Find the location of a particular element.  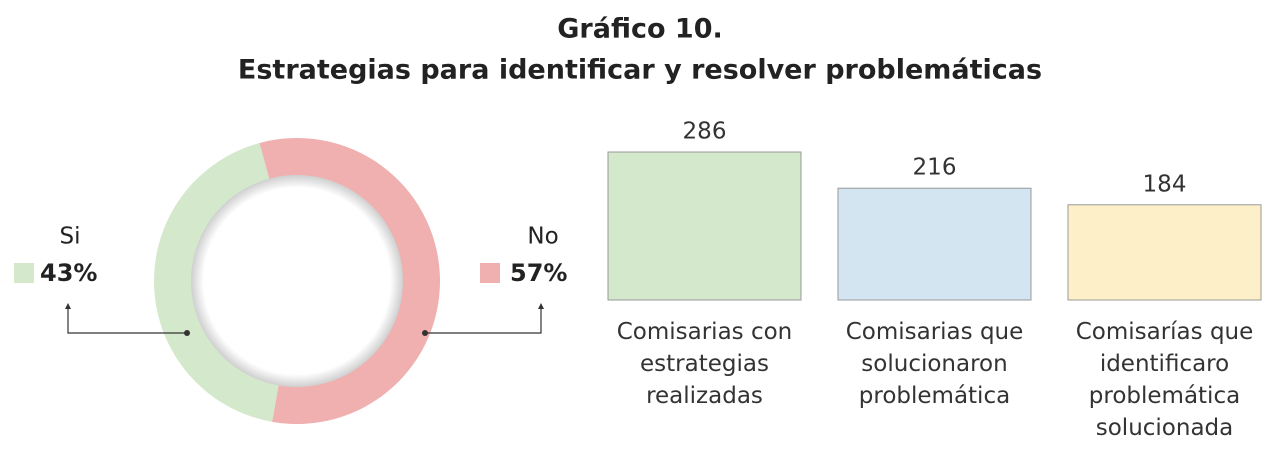

value-label: 216 is located at coordinates (935, 168).